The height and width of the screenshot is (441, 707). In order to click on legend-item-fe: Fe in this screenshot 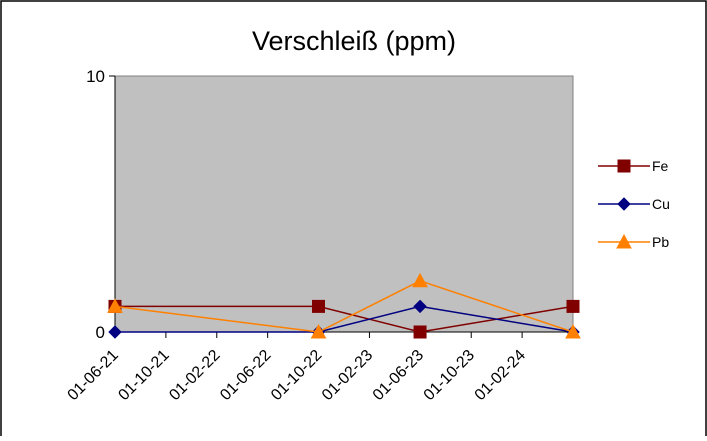, I will do `click(633, 166)`.